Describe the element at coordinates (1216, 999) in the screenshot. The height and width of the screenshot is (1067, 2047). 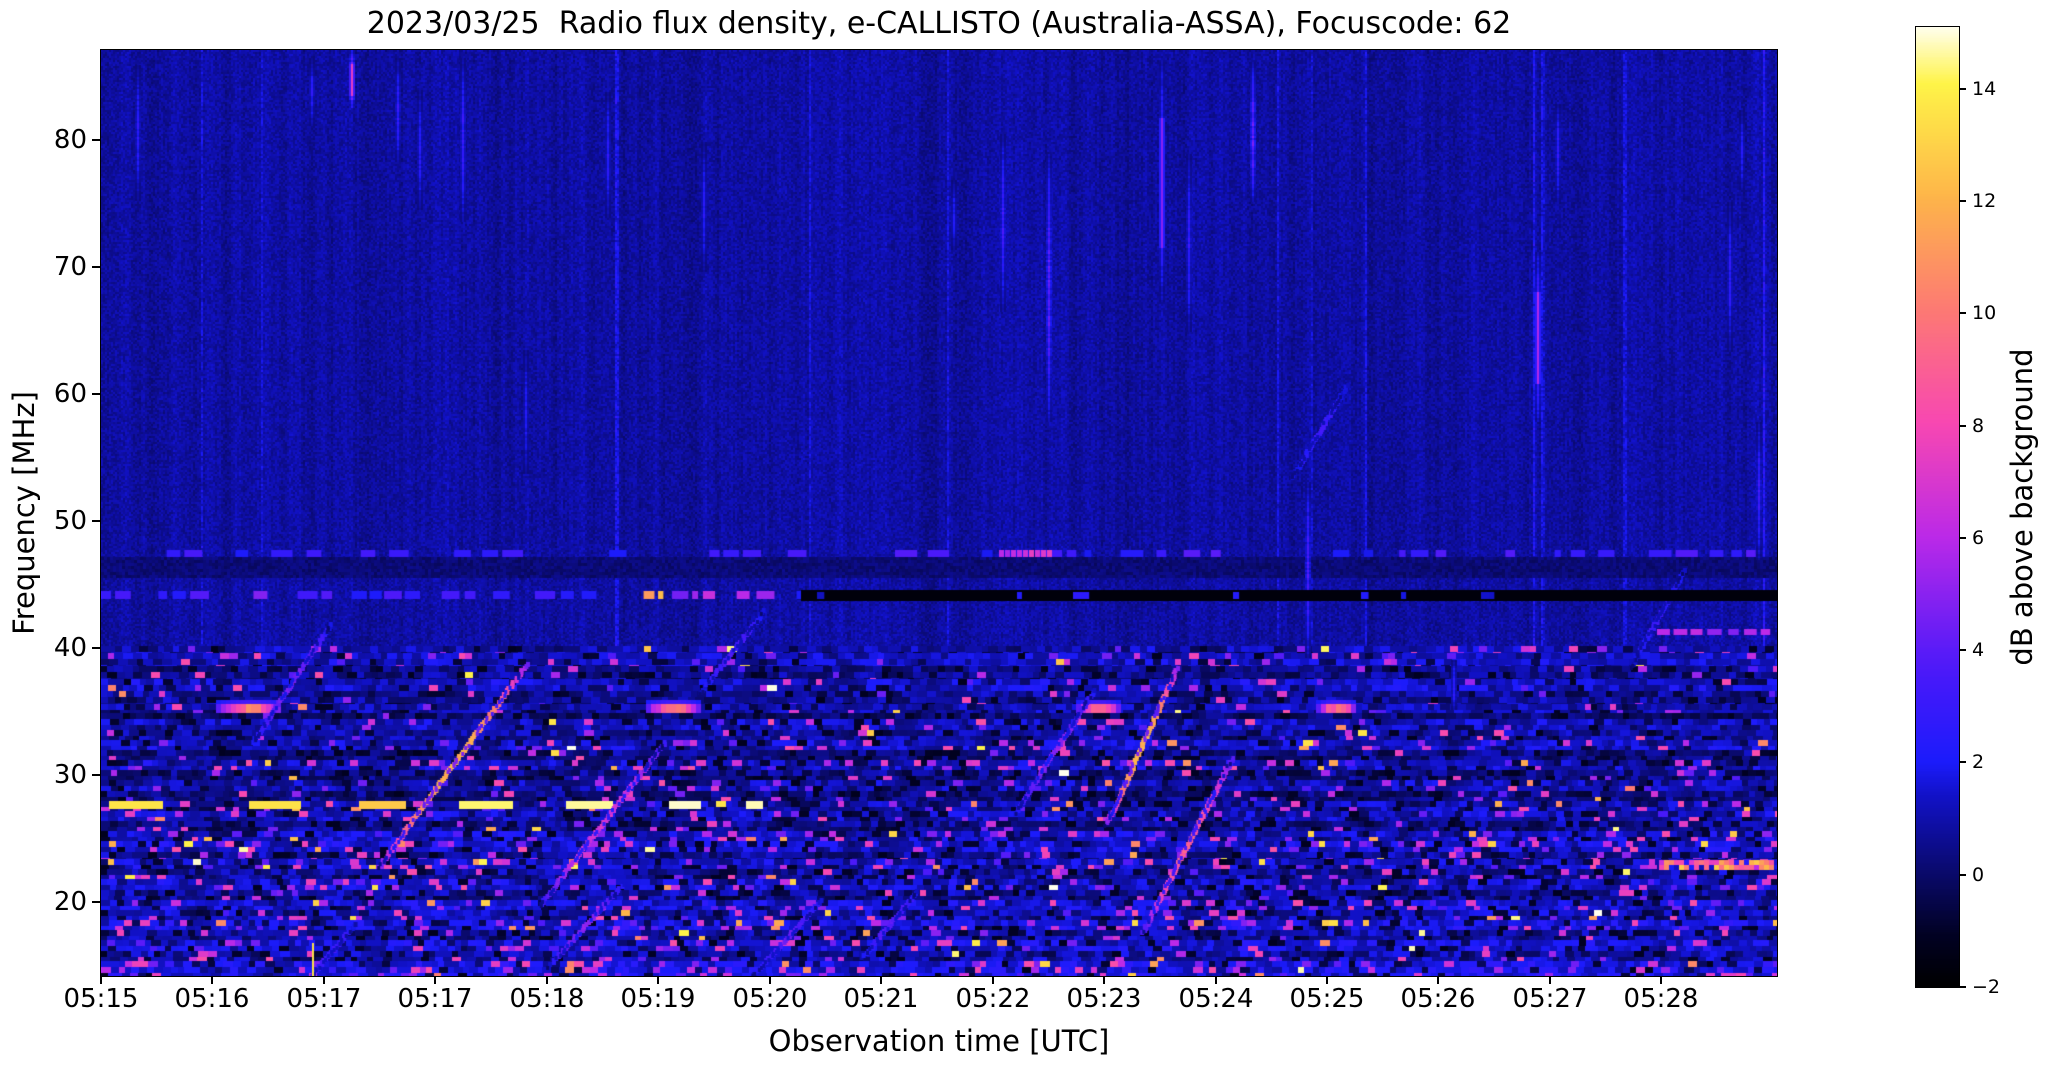
I see `x-tick-label: 05:24` at that location.